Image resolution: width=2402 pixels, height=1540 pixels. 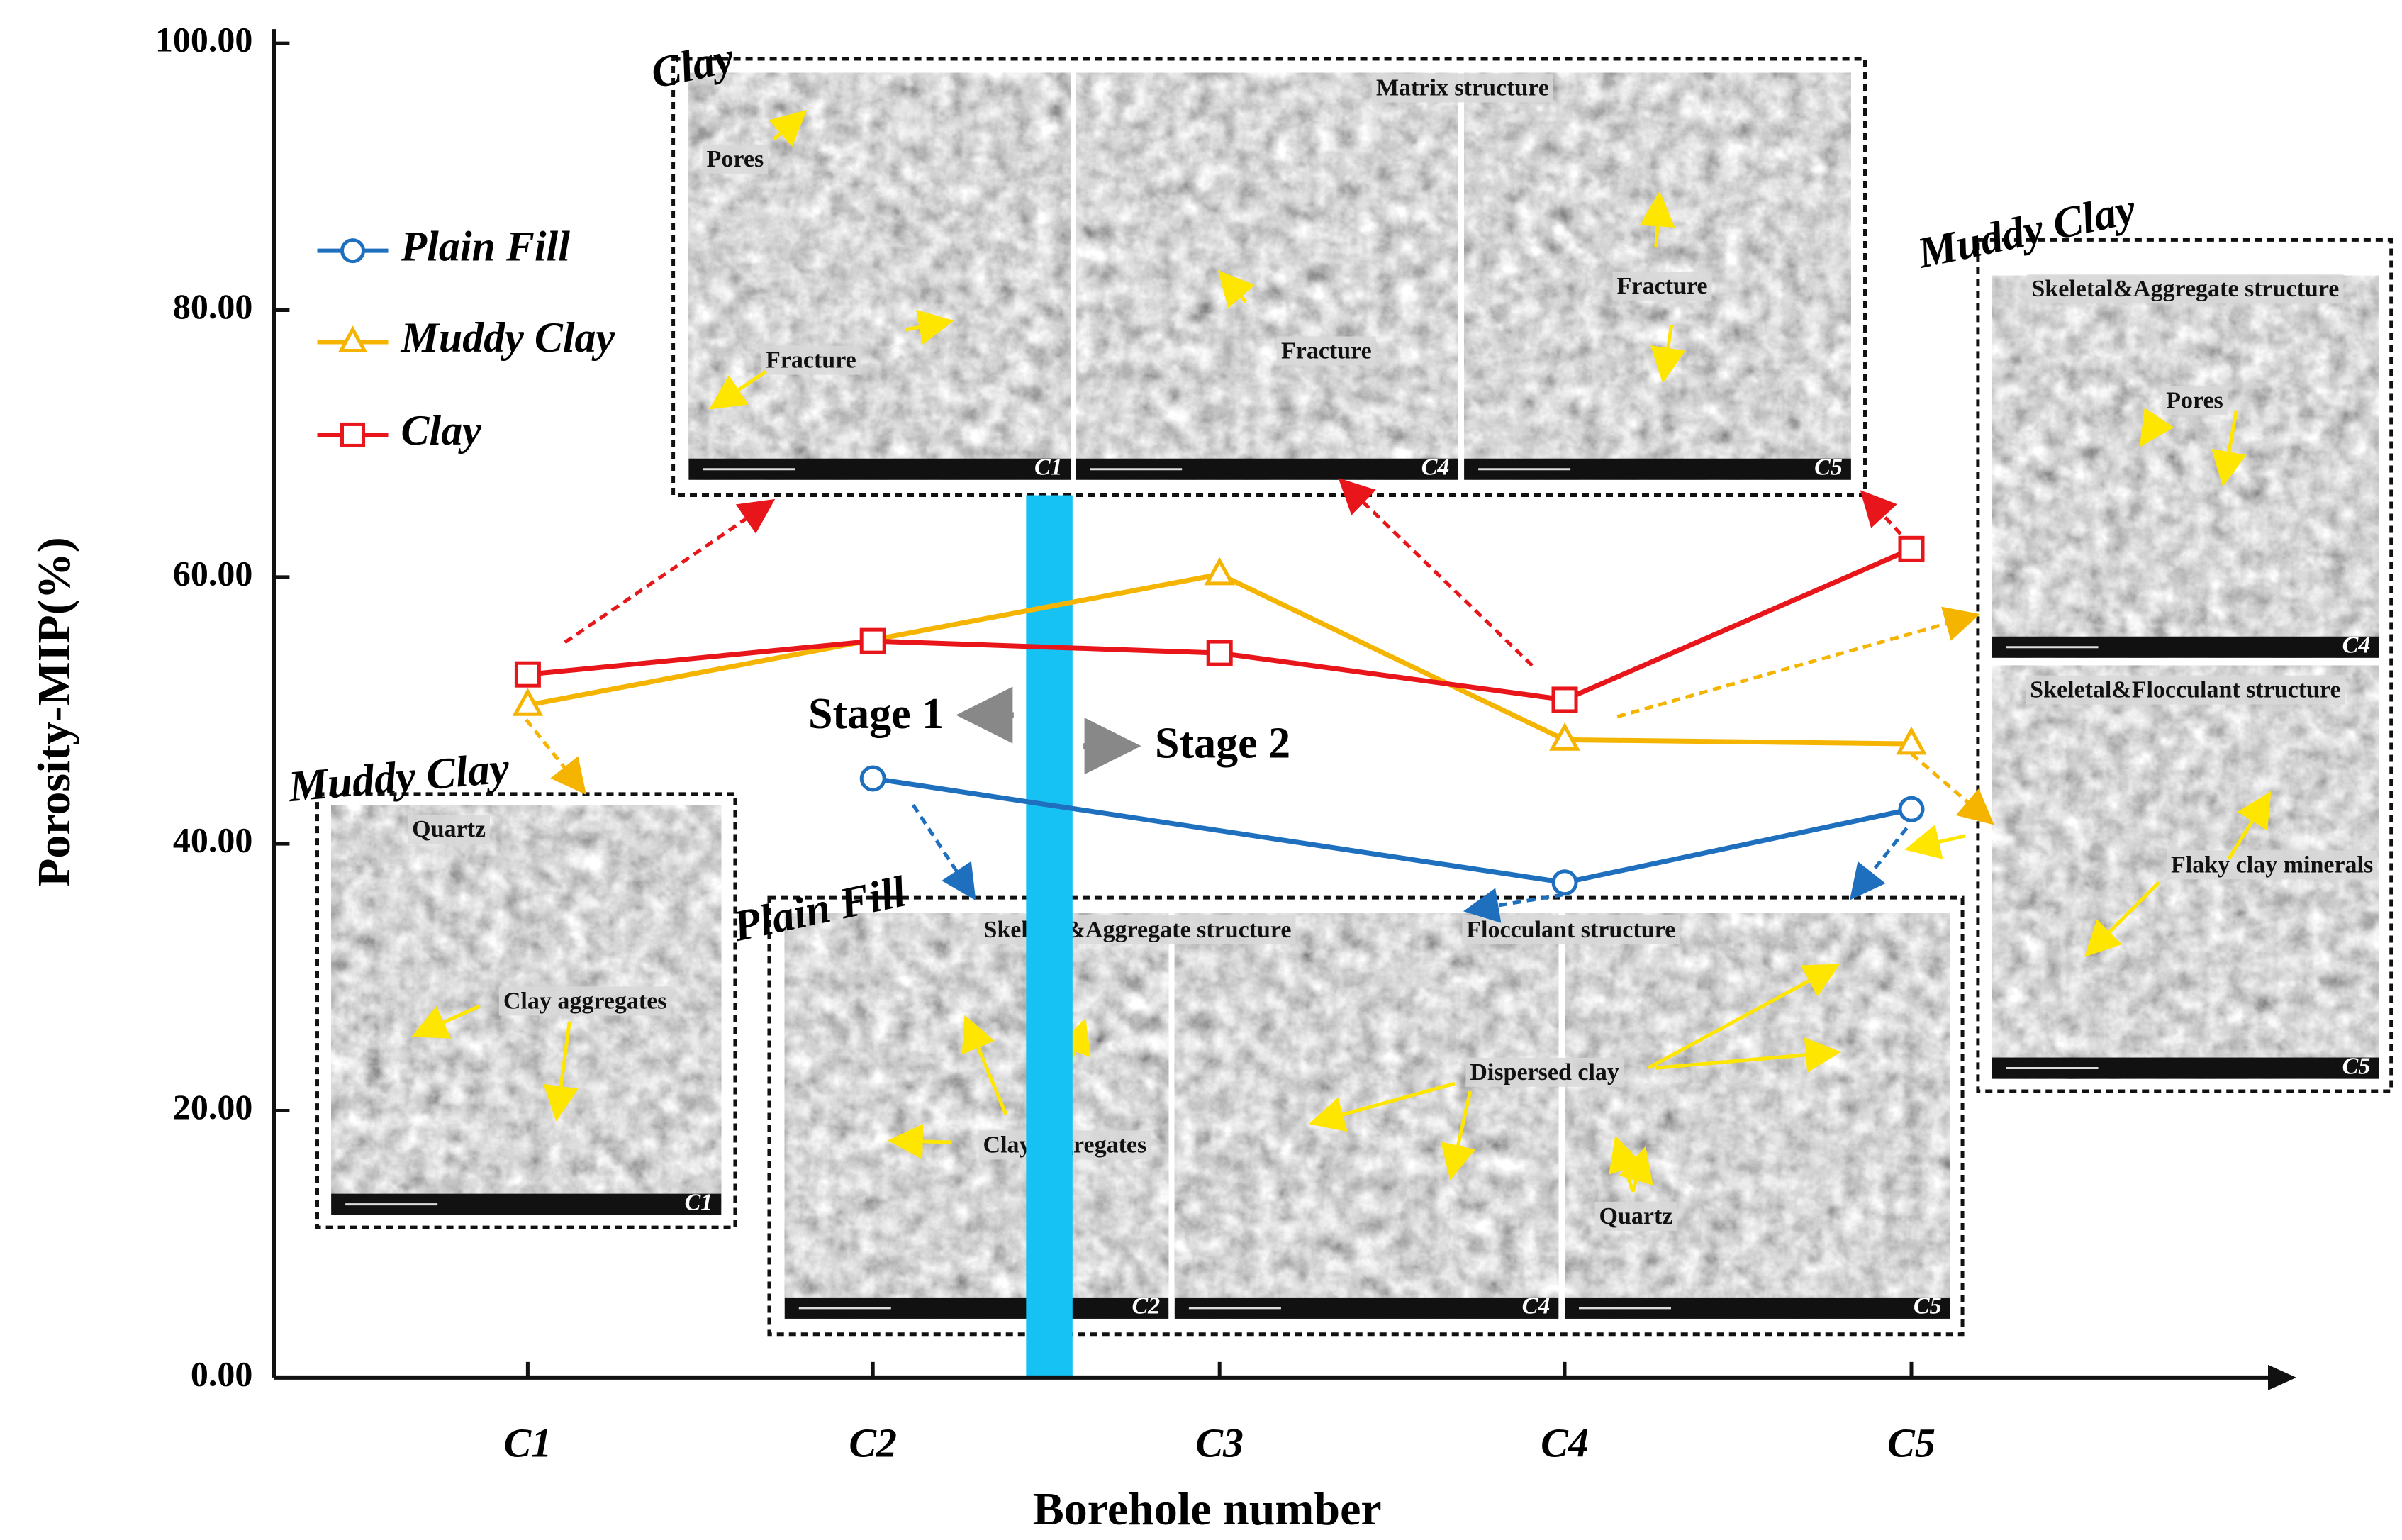 What do you see at coordinates (508, 337) in the screenshot?
I see `legend-label: Muddy Clay` at bounding box center [508, 337].